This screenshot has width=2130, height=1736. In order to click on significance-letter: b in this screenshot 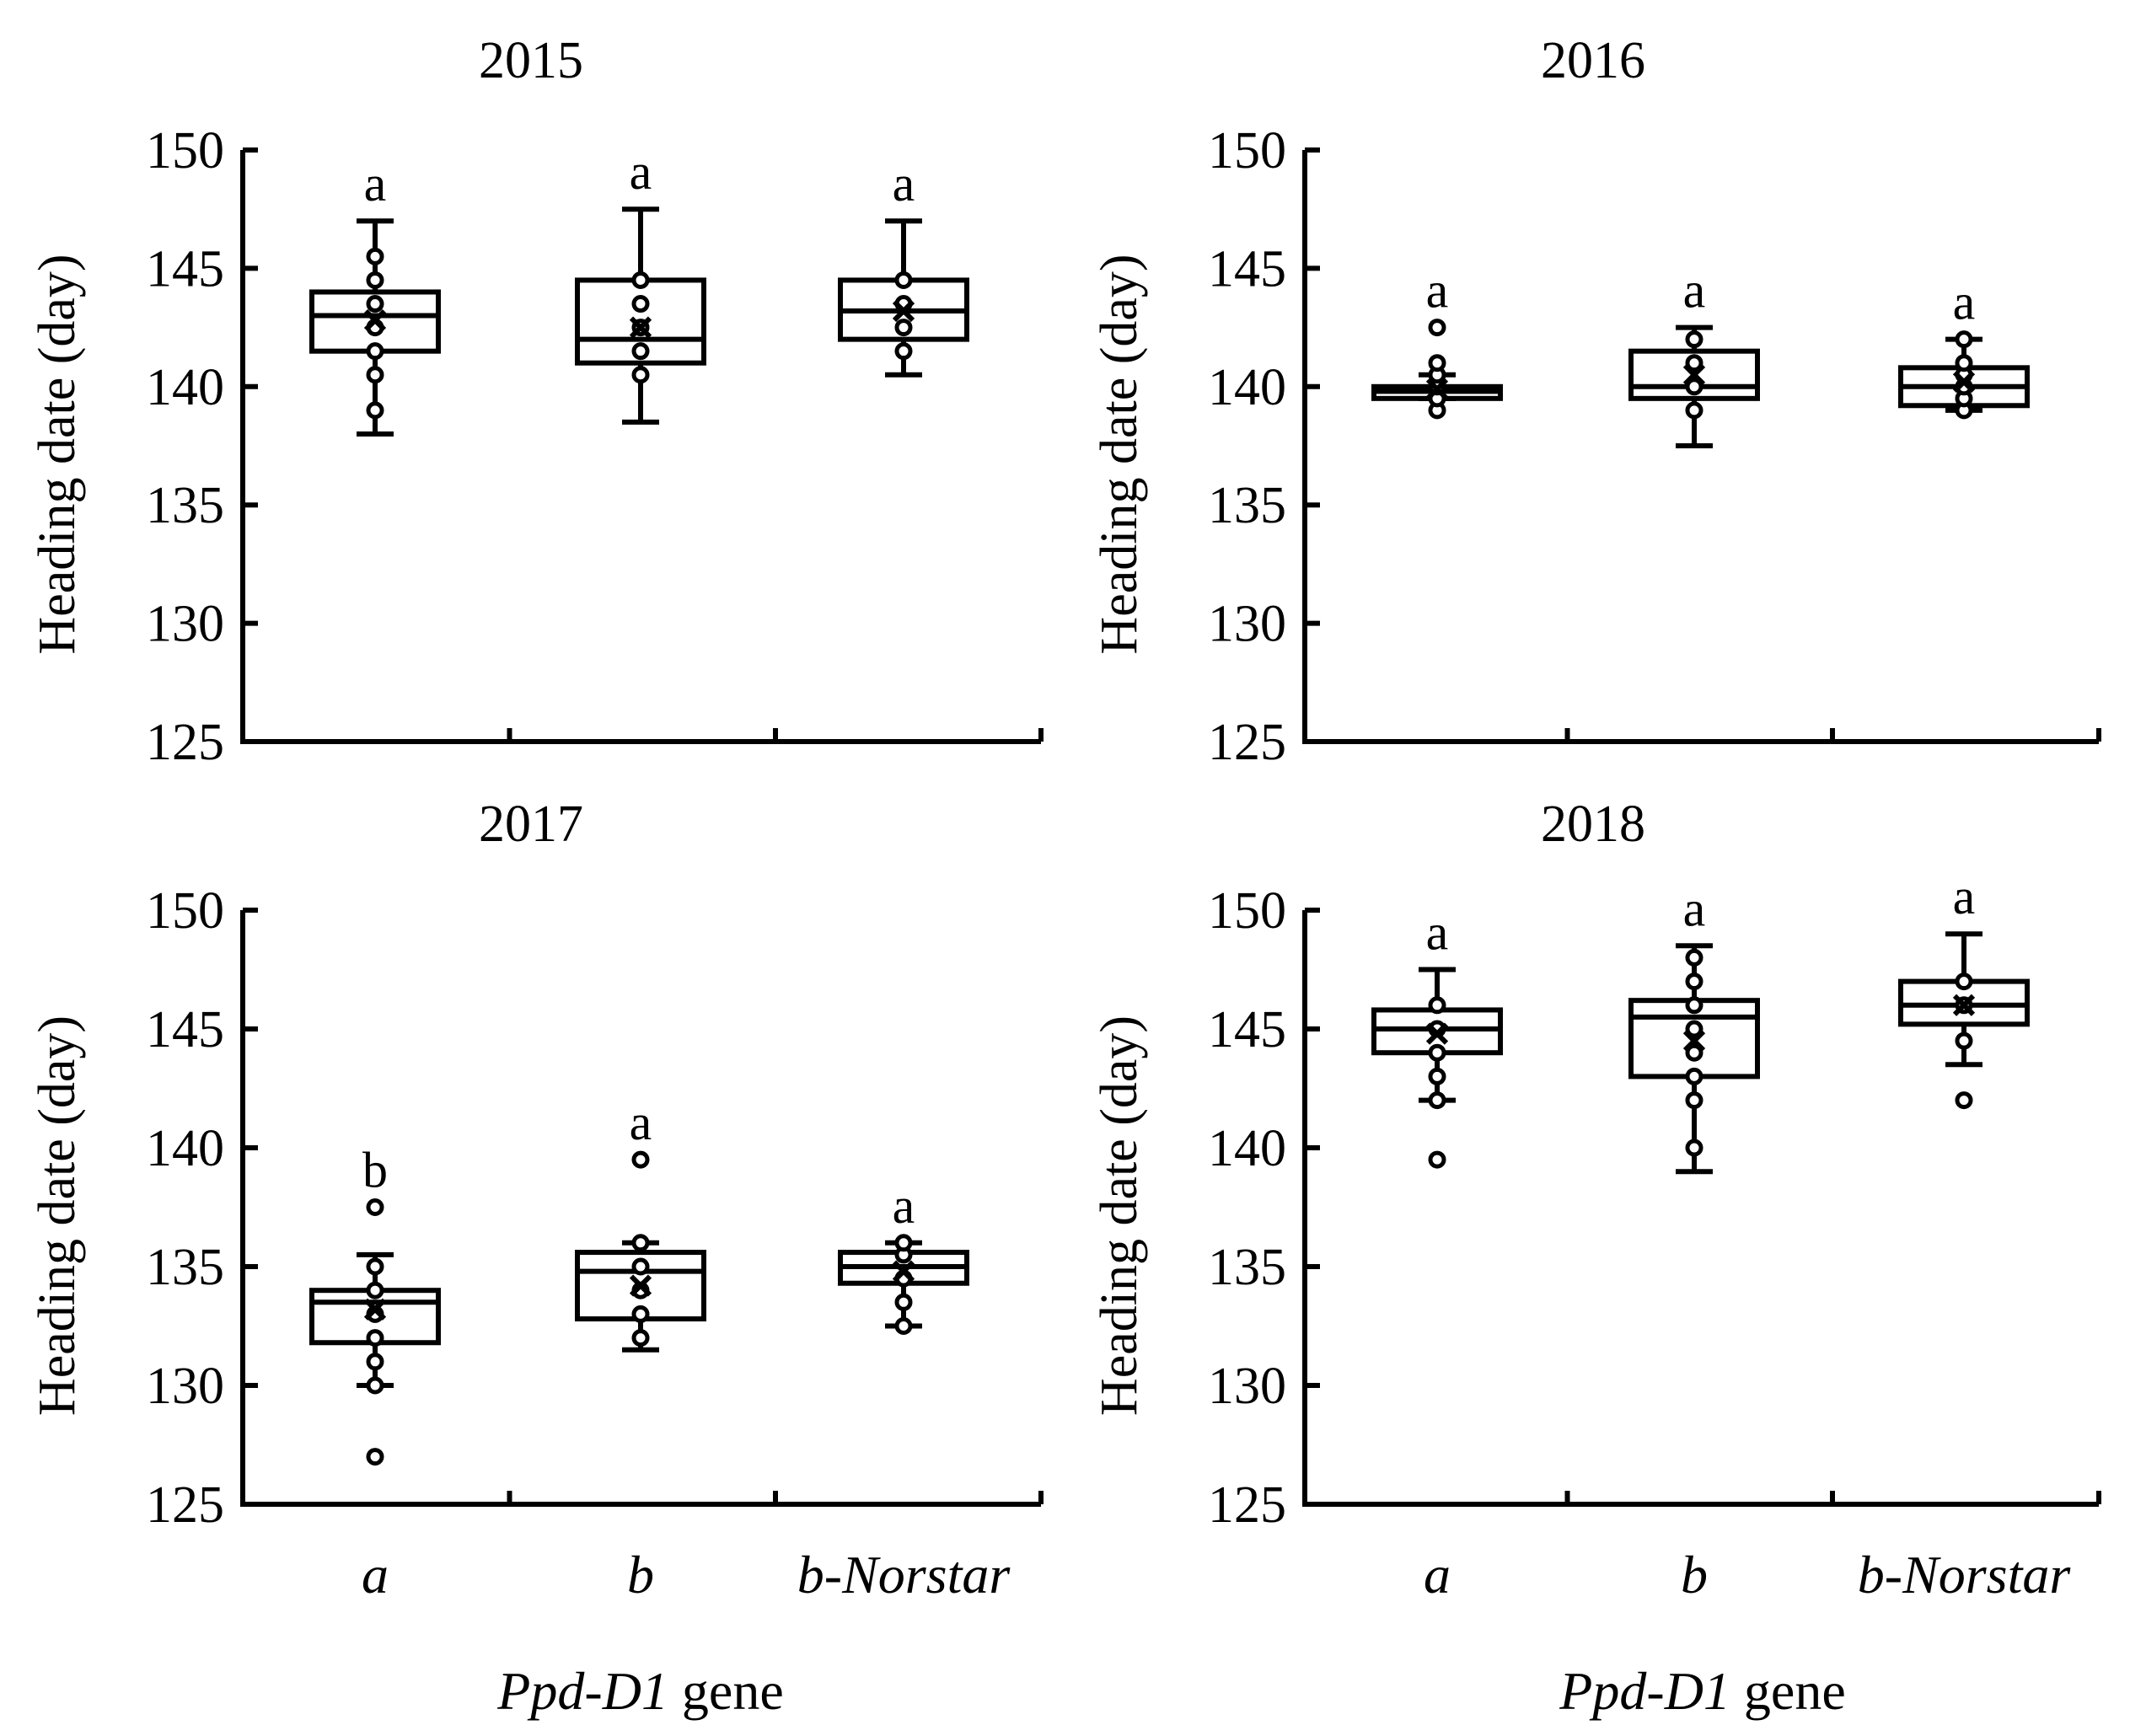, I will do `click(375, 1170)`.